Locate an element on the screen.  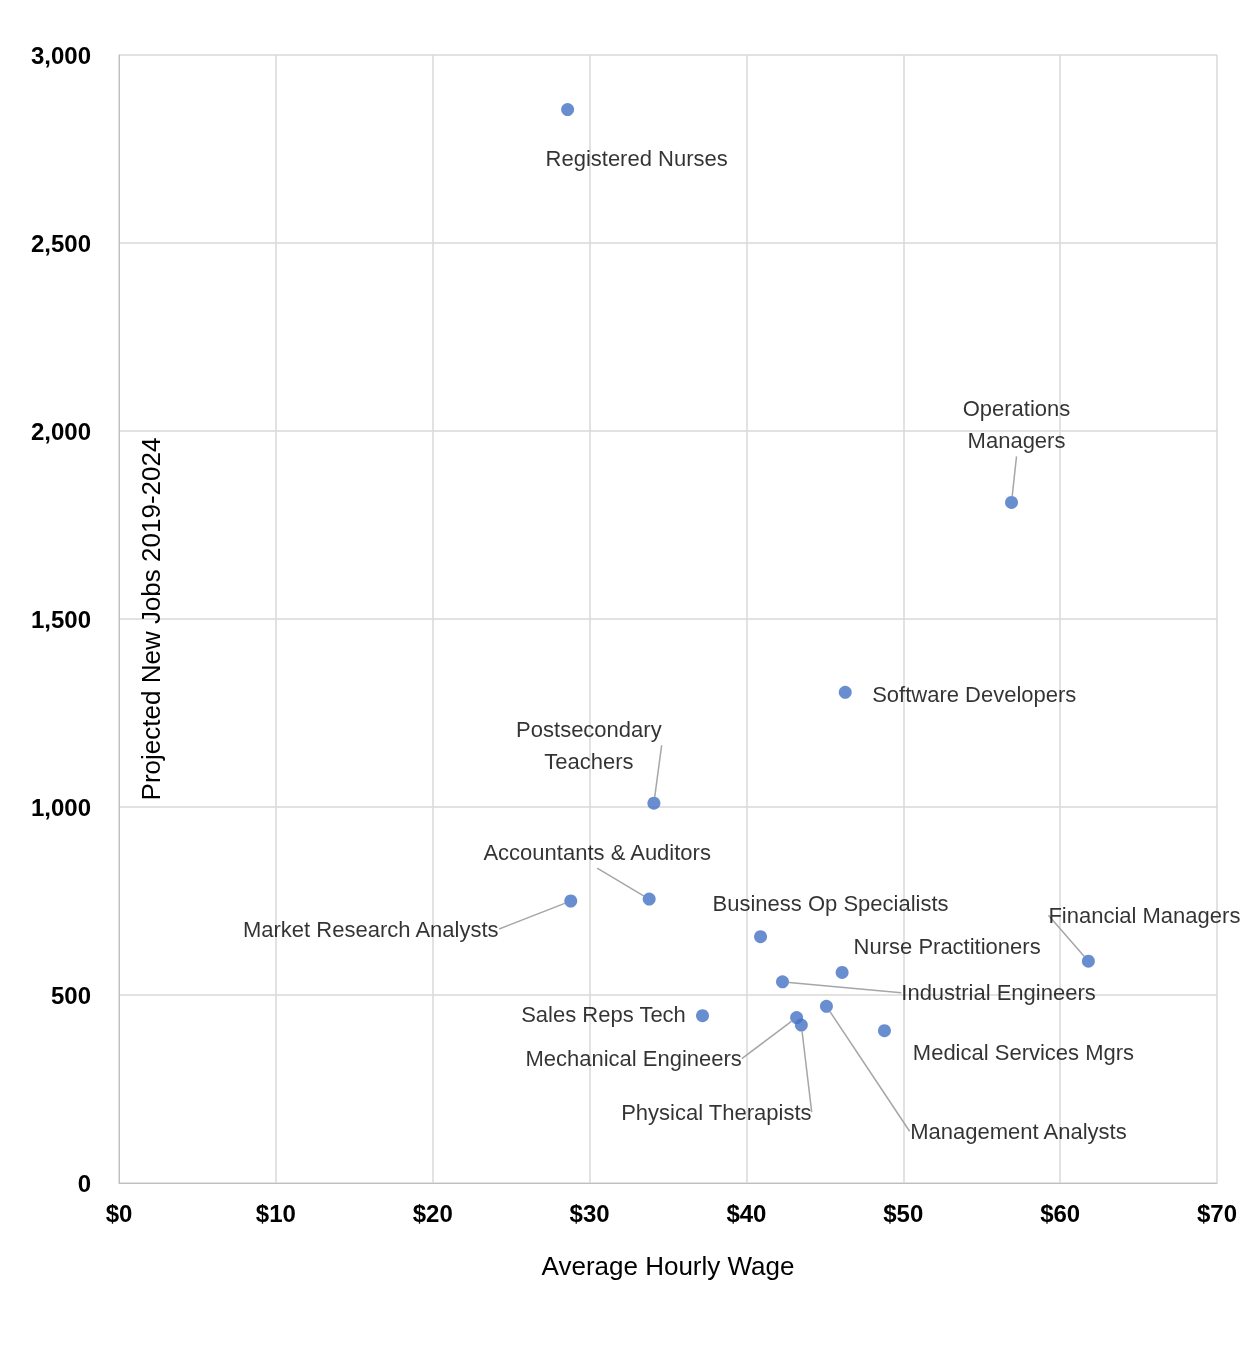
y-tick-label: 2,500 is located at coordinates (60, 243).